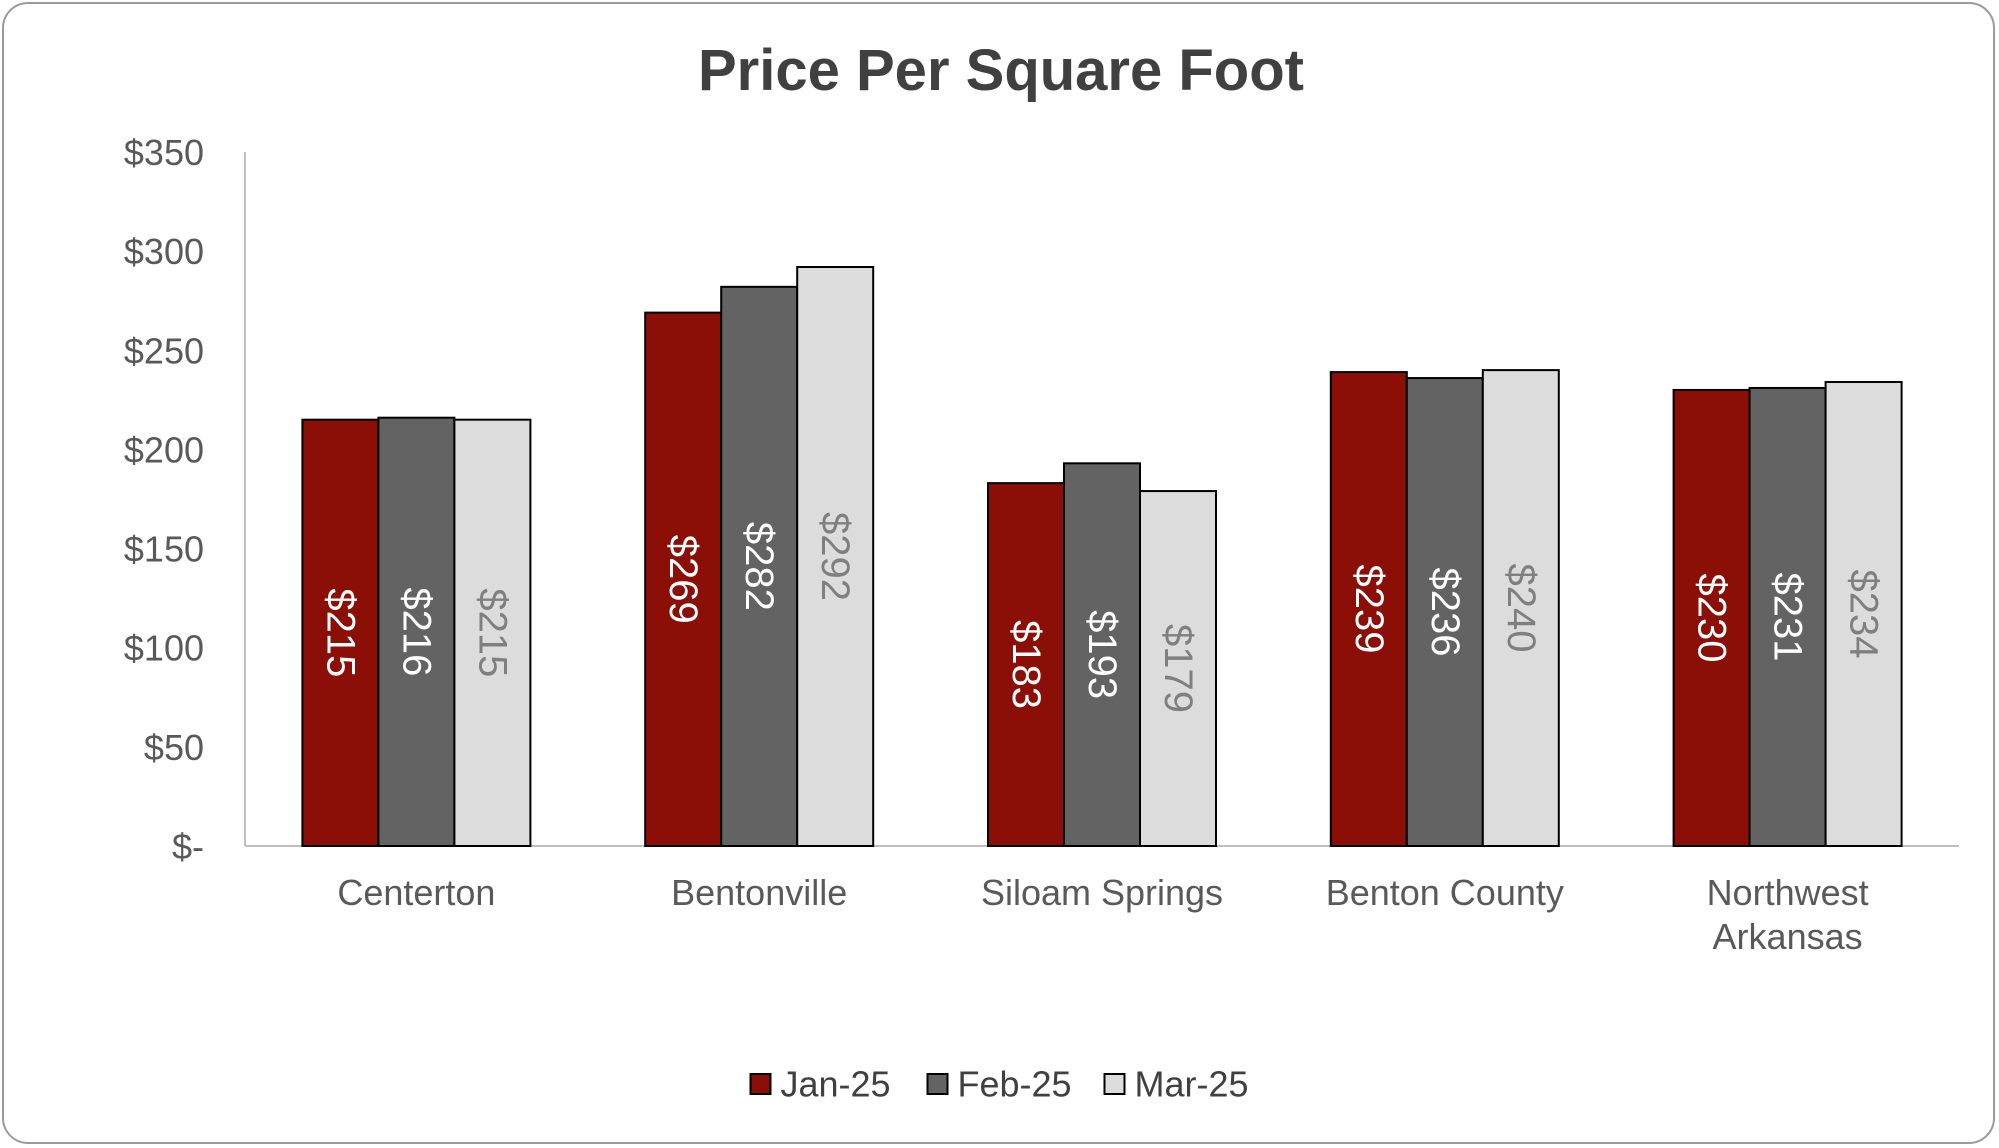 The width and height of the screenshot is (1999, 1148). I want to click on legend-label: Mar-25, so click(1192, 1084).